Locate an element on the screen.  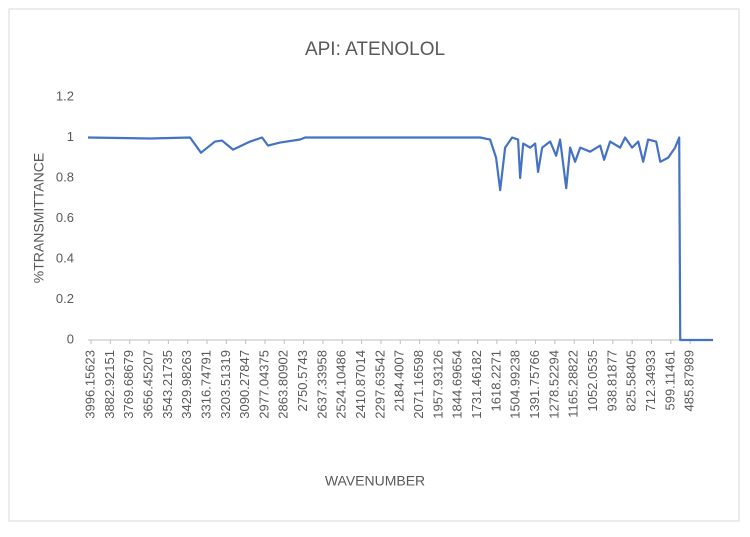
x-tick-label: 938.81877 is located at coordinates (611, 380).